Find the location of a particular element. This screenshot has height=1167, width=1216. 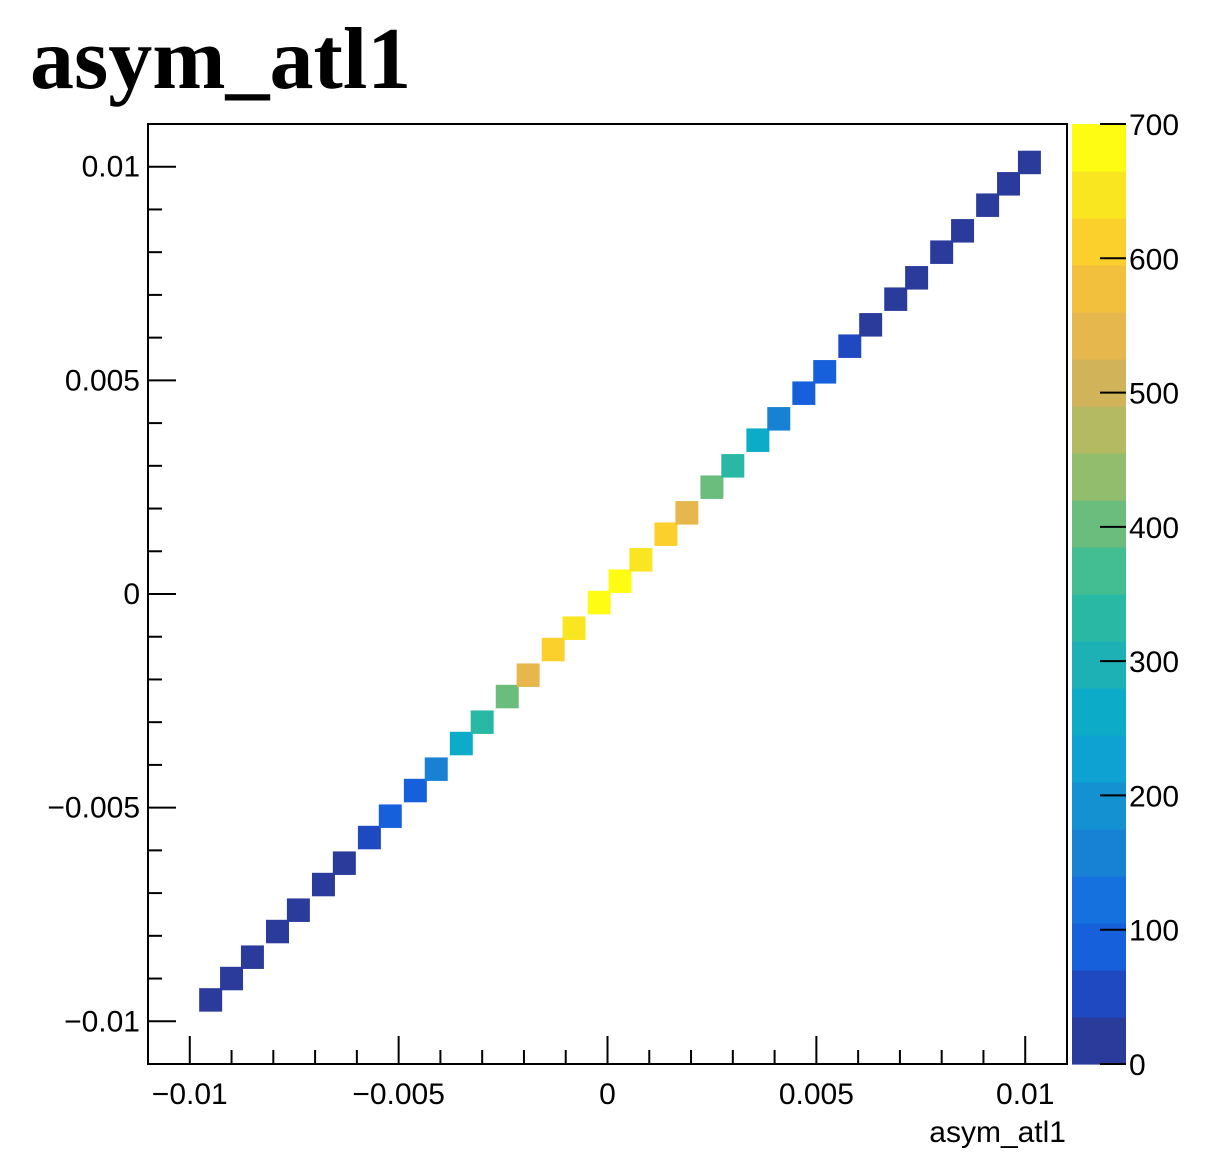

y-tick-label: 0 is located at coordinates (131, 594).